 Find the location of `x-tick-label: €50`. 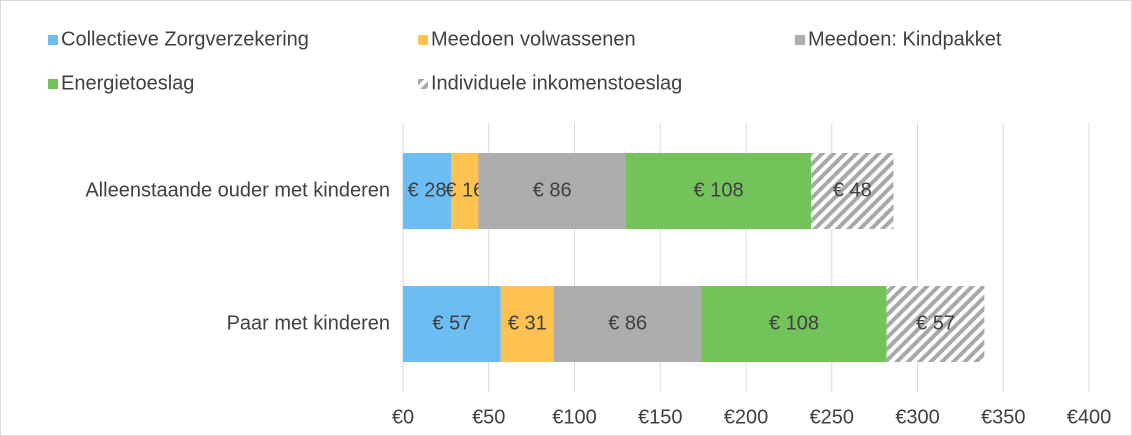

x-tick-label: €50 is located at coordinates (488, 417).